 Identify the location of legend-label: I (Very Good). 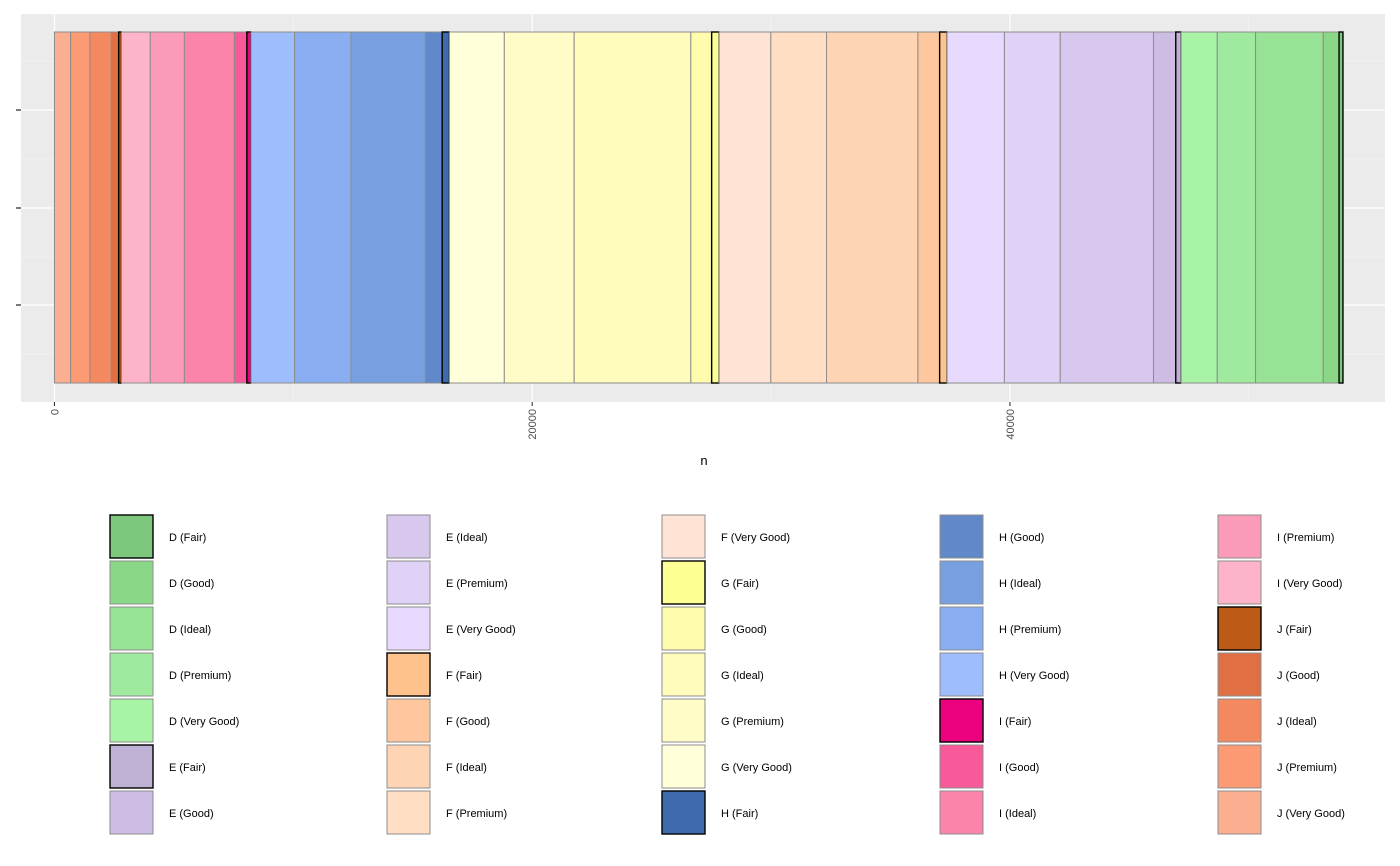
(1309, 584).